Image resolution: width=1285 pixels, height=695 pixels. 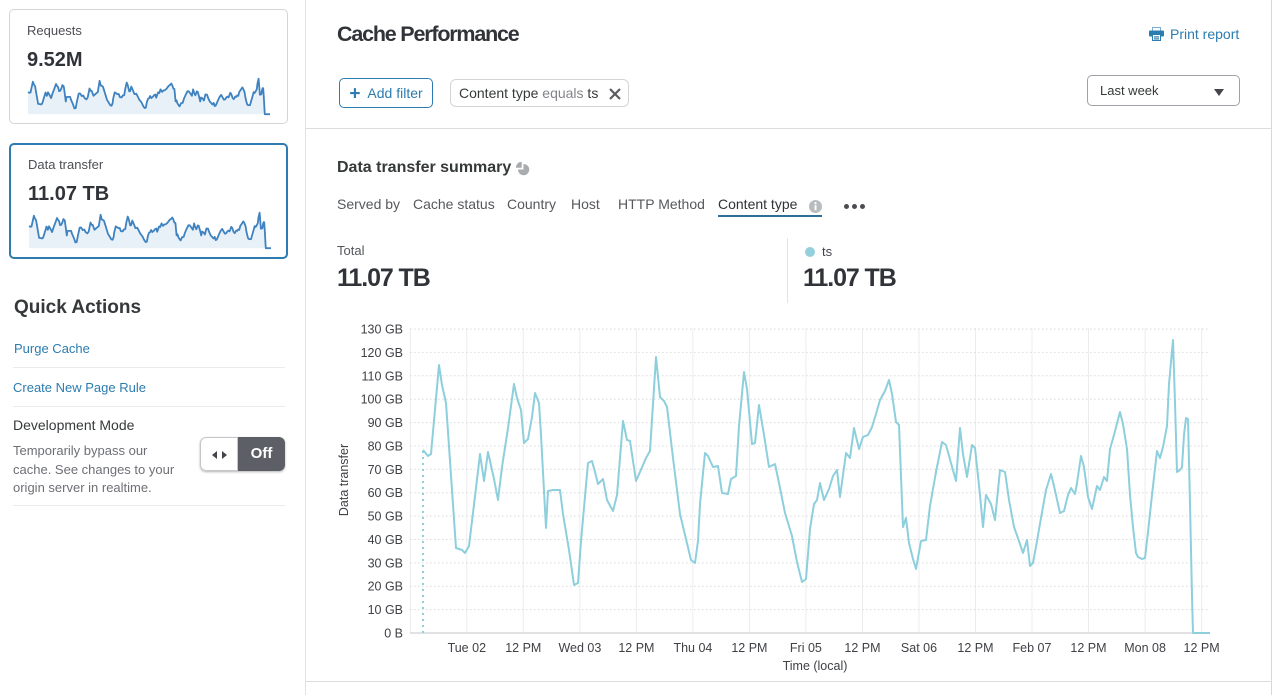 What do you see at coordinates (385, 470) in the screenshot?
I see `svg-text: 70 GB` at bounding box center [385, 470].